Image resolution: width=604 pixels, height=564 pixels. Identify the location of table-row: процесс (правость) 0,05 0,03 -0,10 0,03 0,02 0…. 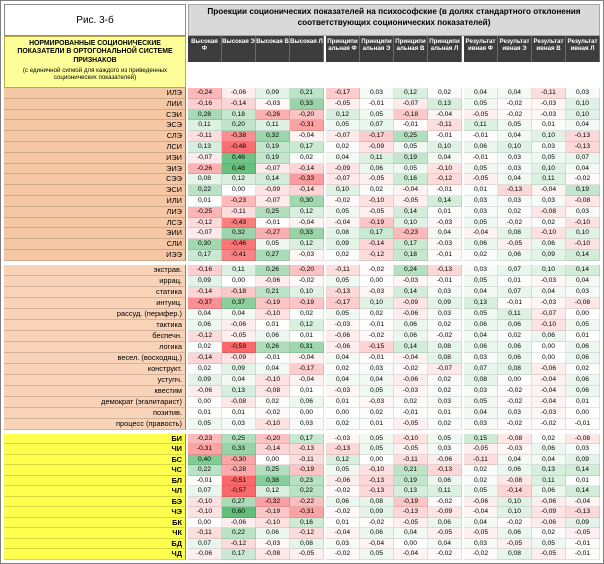
(302, 424).